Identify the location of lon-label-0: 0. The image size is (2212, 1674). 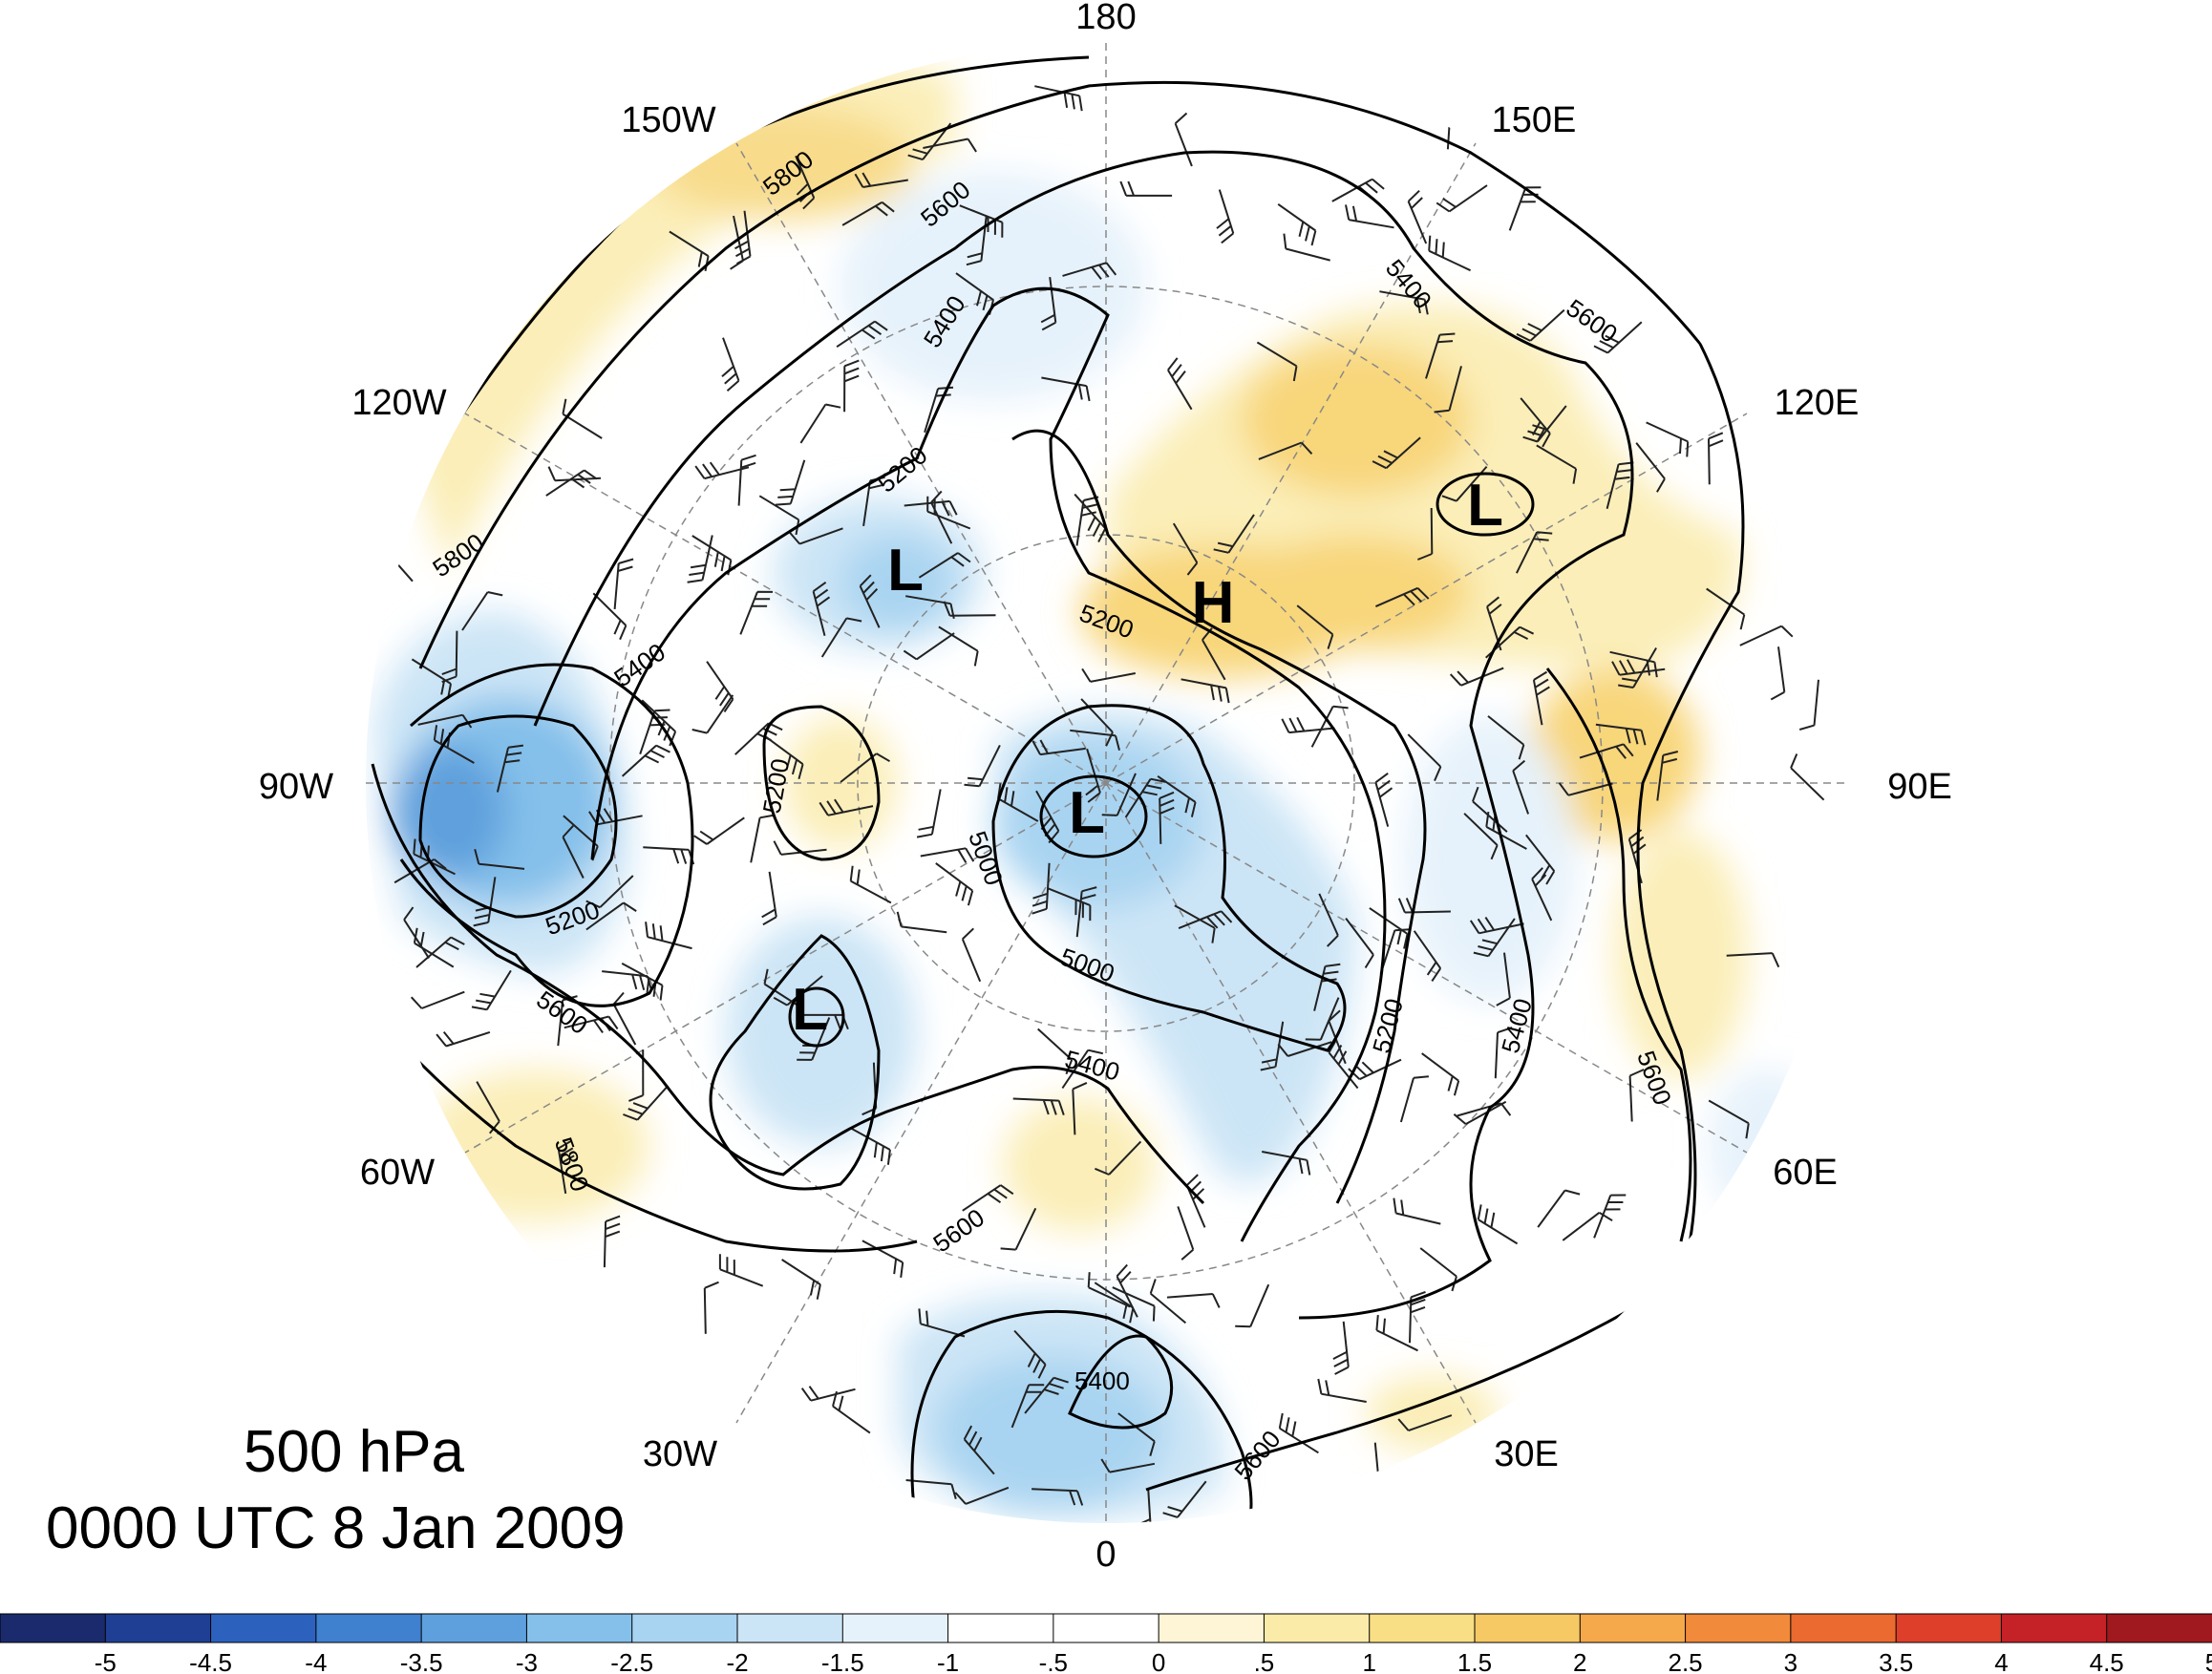
(1105, 1555).